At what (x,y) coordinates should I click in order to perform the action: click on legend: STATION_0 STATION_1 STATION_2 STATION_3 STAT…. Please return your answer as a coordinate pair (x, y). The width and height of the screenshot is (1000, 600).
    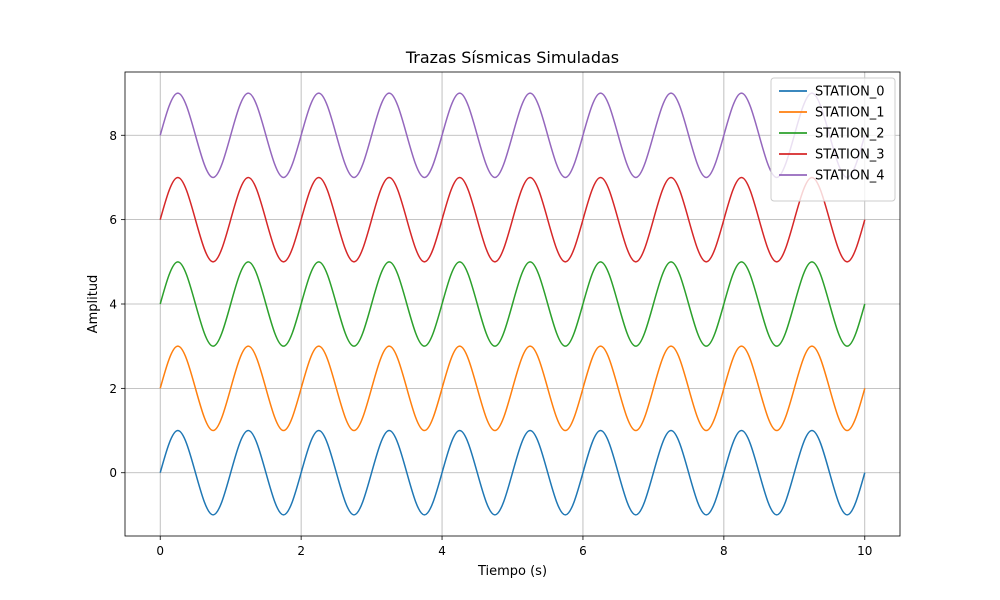
    Looking at the image, I should click on (833, 139).